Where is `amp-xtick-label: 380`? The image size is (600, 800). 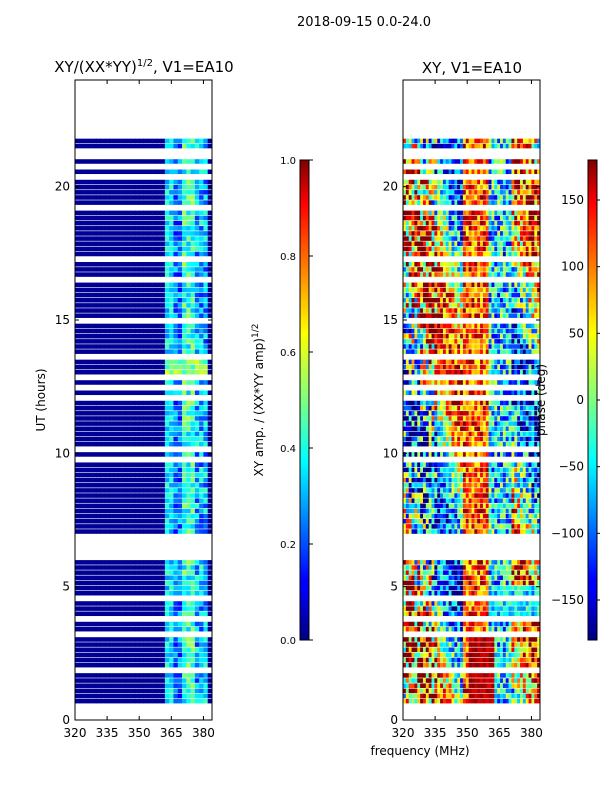 amp-xtick-label: 380 is located at coordinates (203, 733).